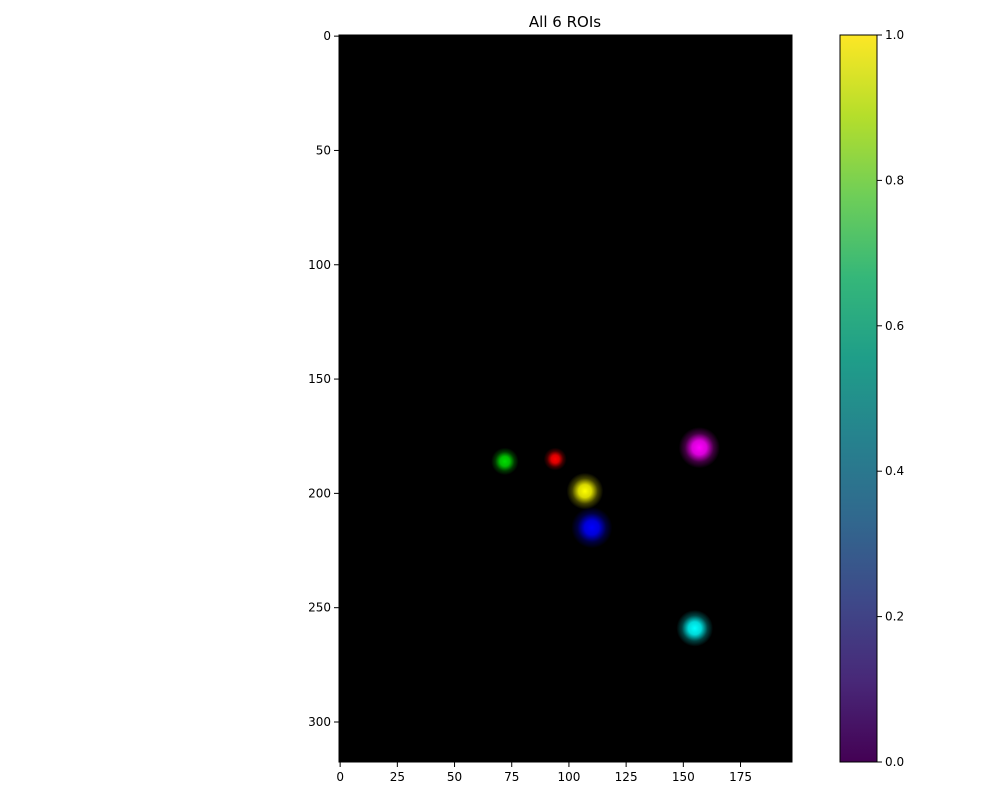 Image resolution: width=1000 pixels, height=800 pixels. I want to click on x-tick-label: 75, so click(511, 777).